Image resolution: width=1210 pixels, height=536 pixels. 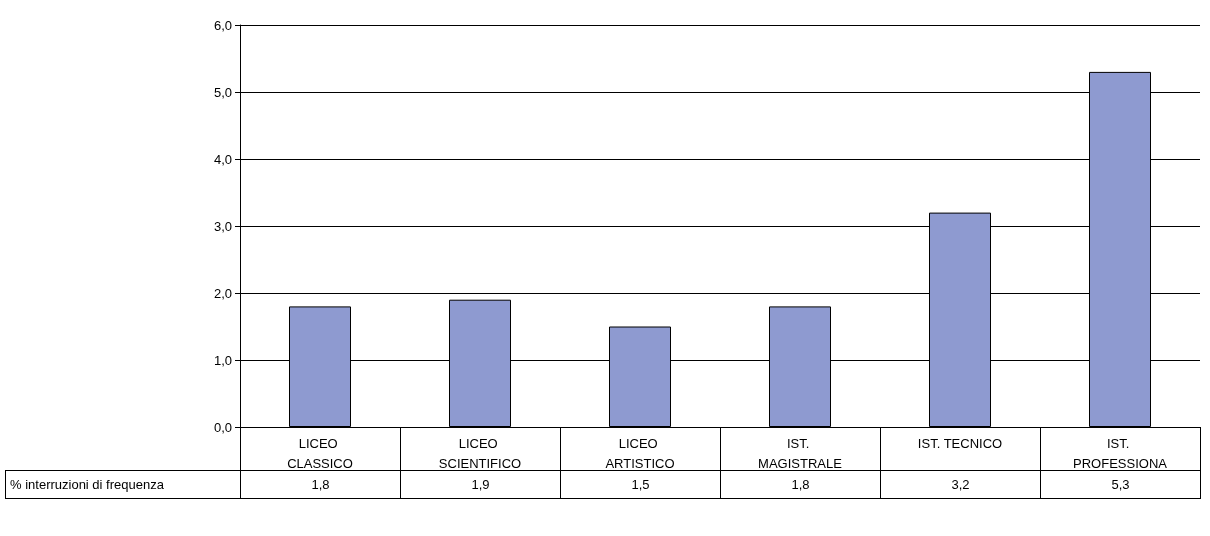 What do you see at coordinates (480, 453) in the screenshot?
I see `x-tick-label: LICEO SCIENTIFICO` at bounding box center [480, 453].